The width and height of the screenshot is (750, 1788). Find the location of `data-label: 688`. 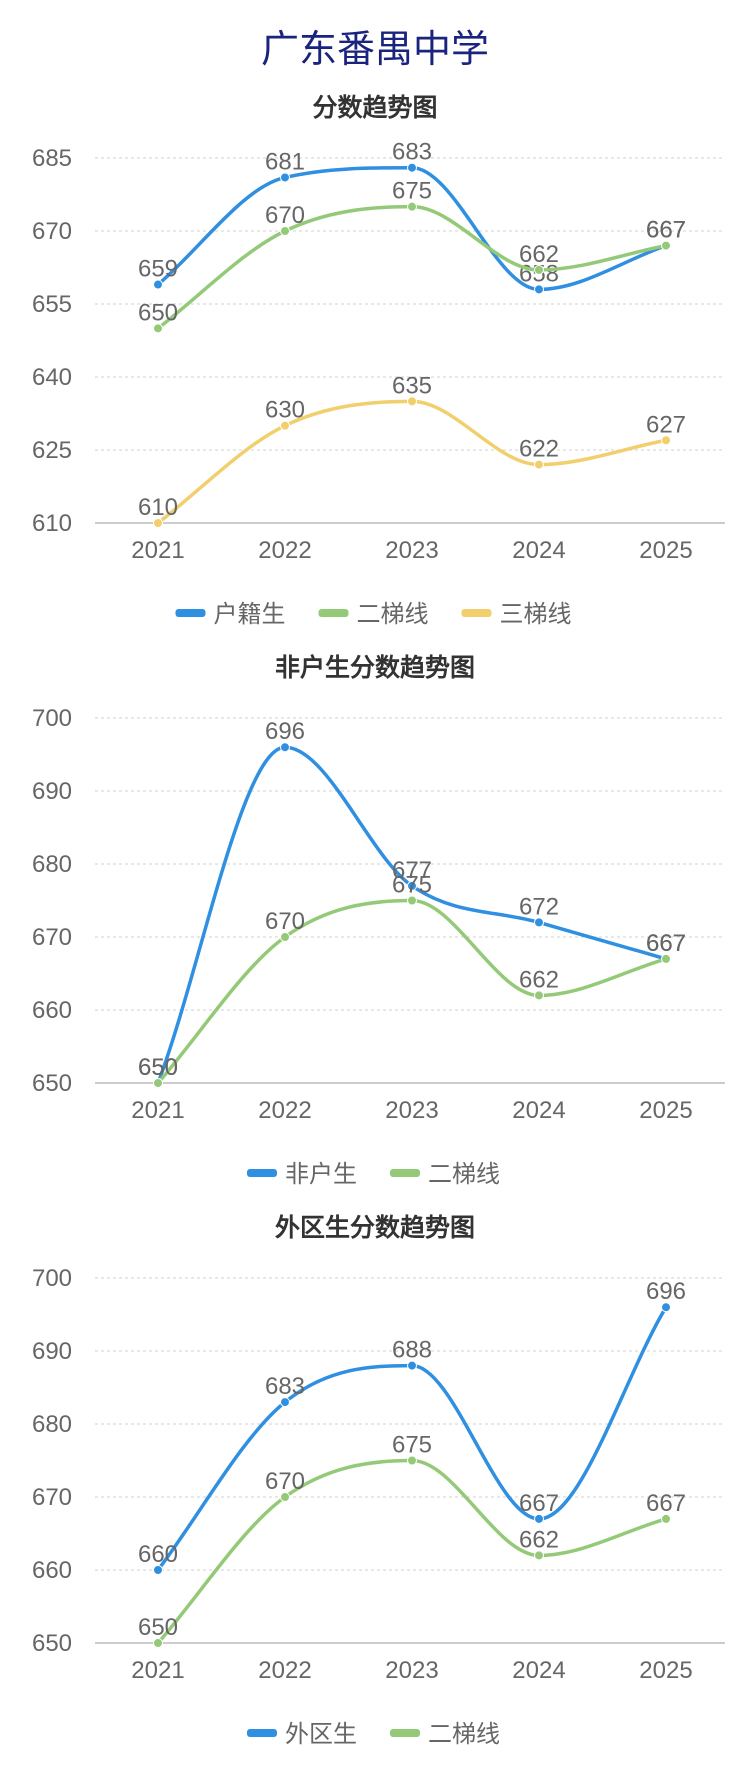

data-label: 688 is located at coordinates (412, 1350).